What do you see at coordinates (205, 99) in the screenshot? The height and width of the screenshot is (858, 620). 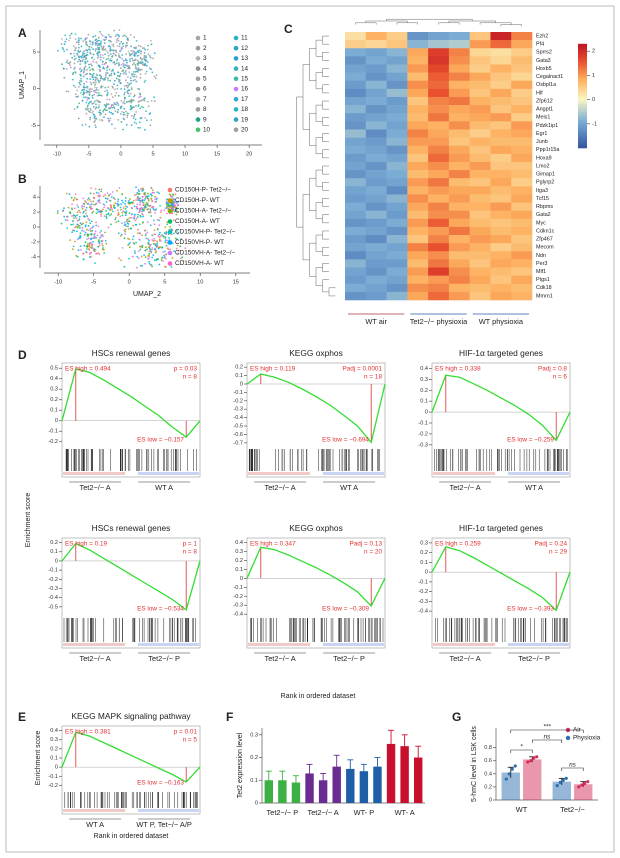 I see `legend-label: 7` at bounding box center [205, 99].